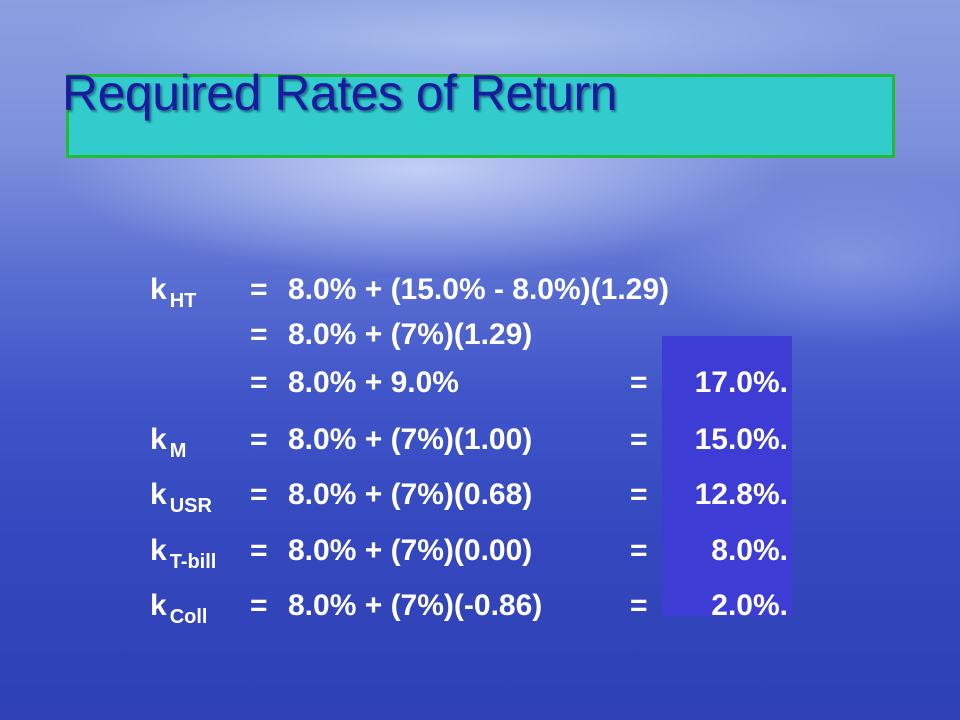 The height and width of the screenshot is (720, 960). I want to click on result: 15.0%., so click(741, 439).